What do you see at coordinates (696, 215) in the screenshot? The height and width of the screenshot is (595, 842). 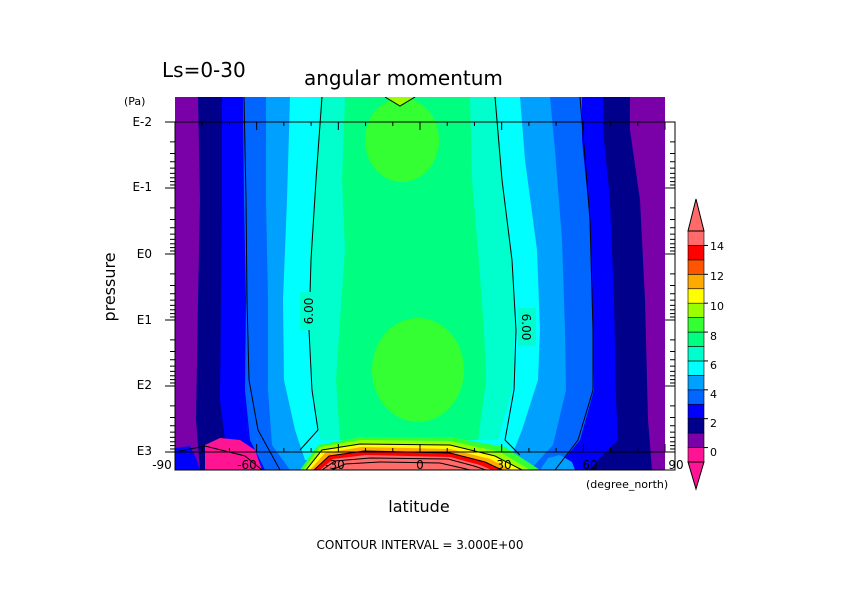 I see `colorbar-arrow-top` at bounding box center [696, 215].